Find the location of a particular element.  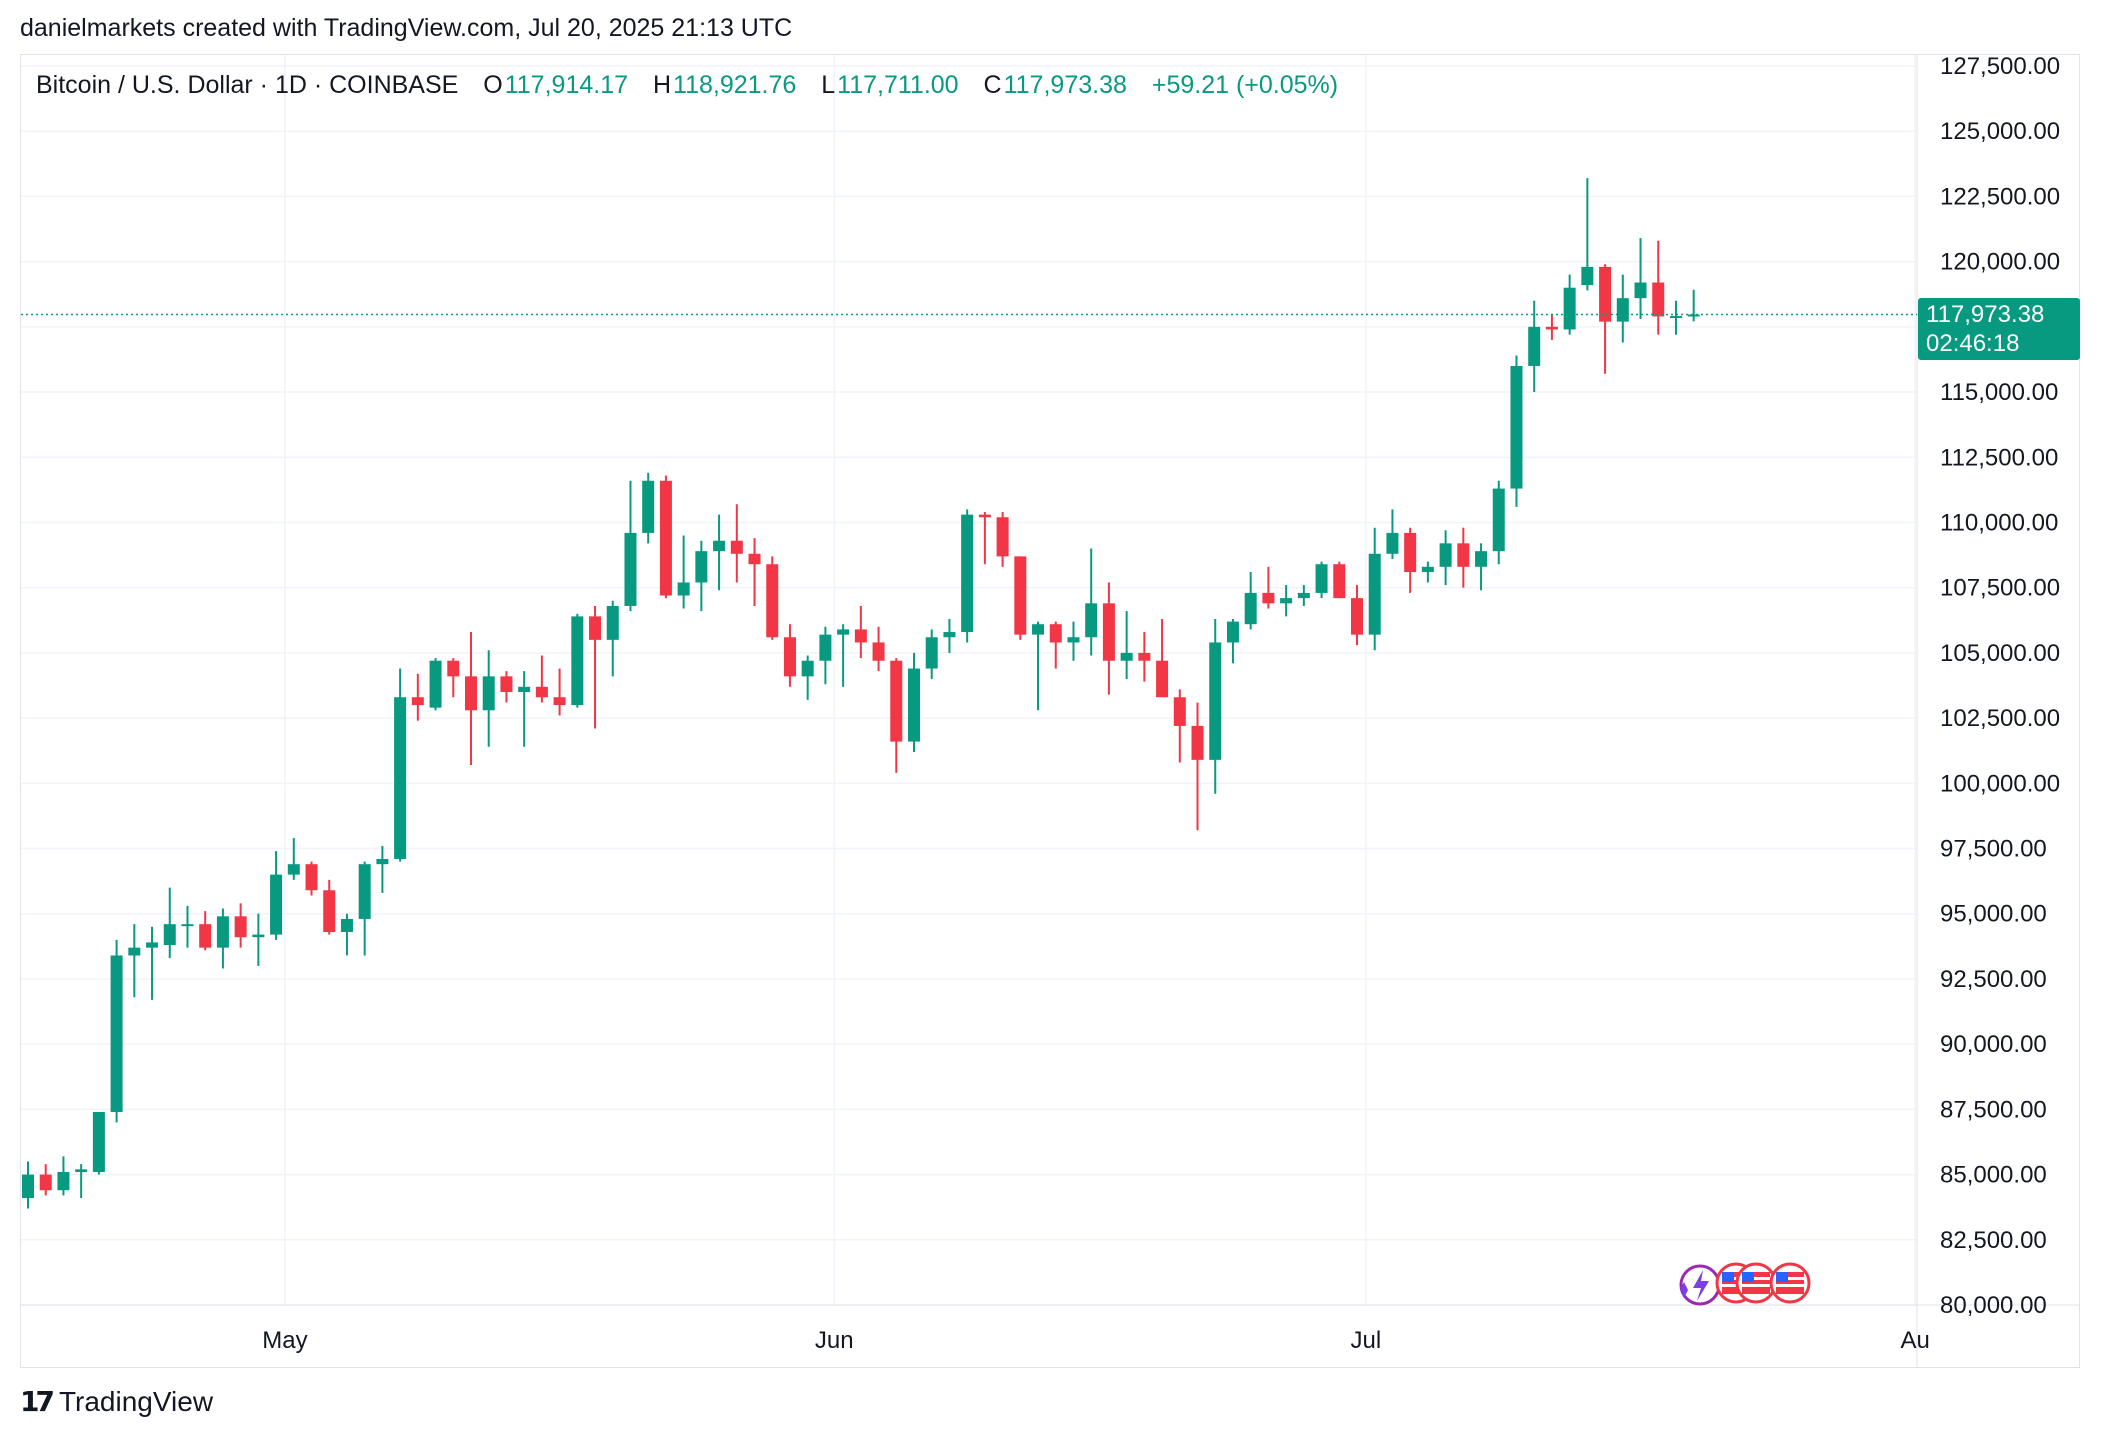

event-lightning-icon is located at coordinates (1700, 1285).